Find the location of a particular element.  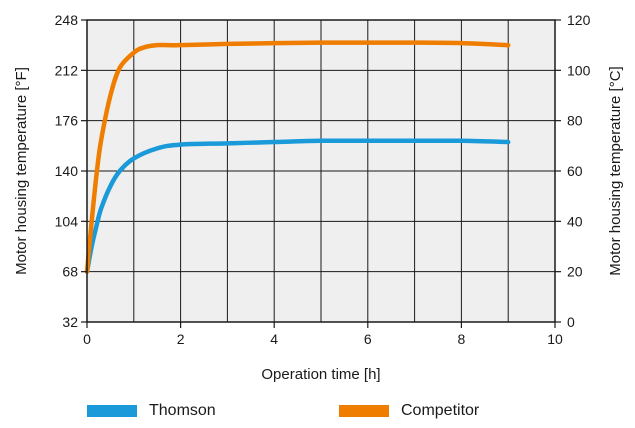

legend-label-competitor: Competitor is located at coordinates (440, 410).